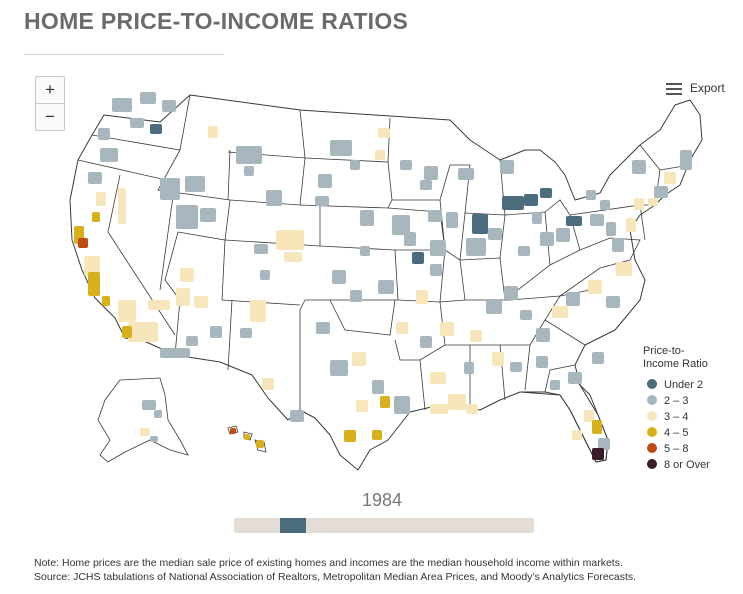 The image size is (743, 594). What do you see at coordinates (676, 401) in the screenshot?
I see `legend-item-2-3: 2 – 3` at bounding box center [676, 401].